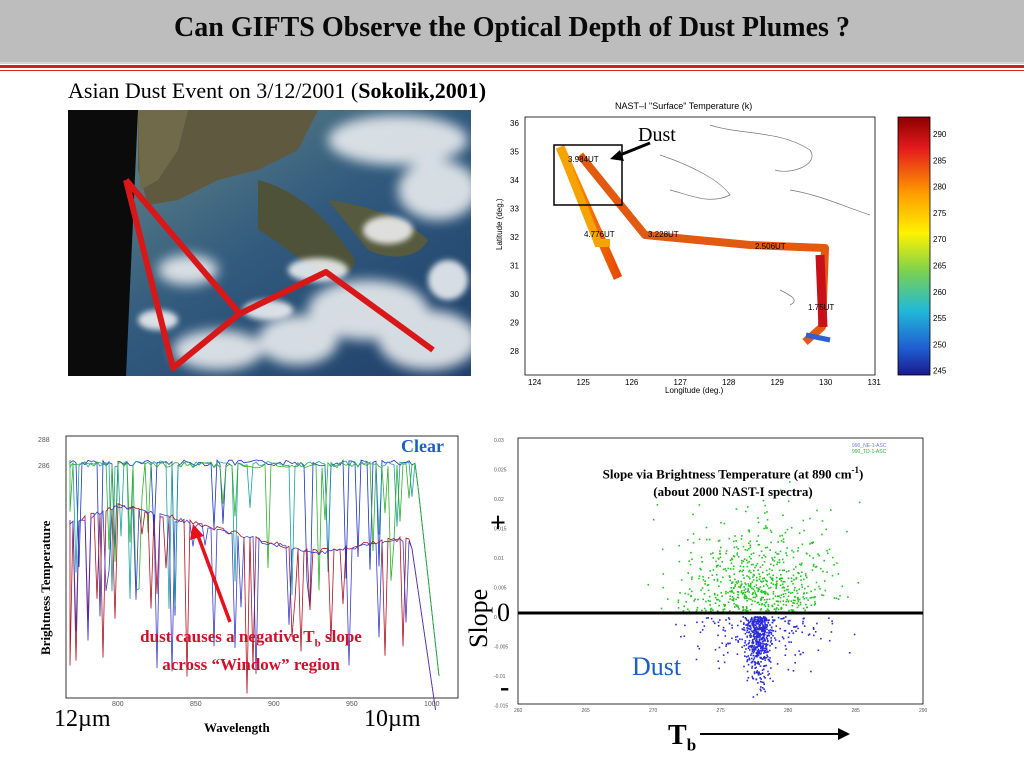  I want to click on lat-tick: 35, so click(514, 152).